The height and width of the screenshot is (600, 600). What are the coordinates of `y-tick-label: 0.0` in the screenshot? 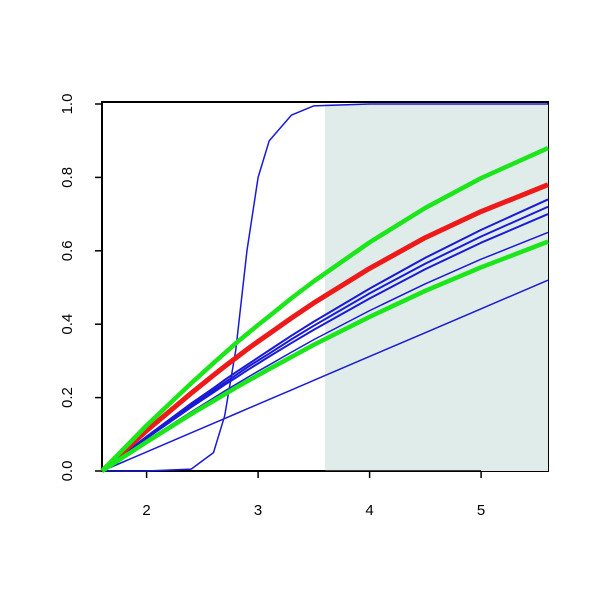 It's located at (67, 471).